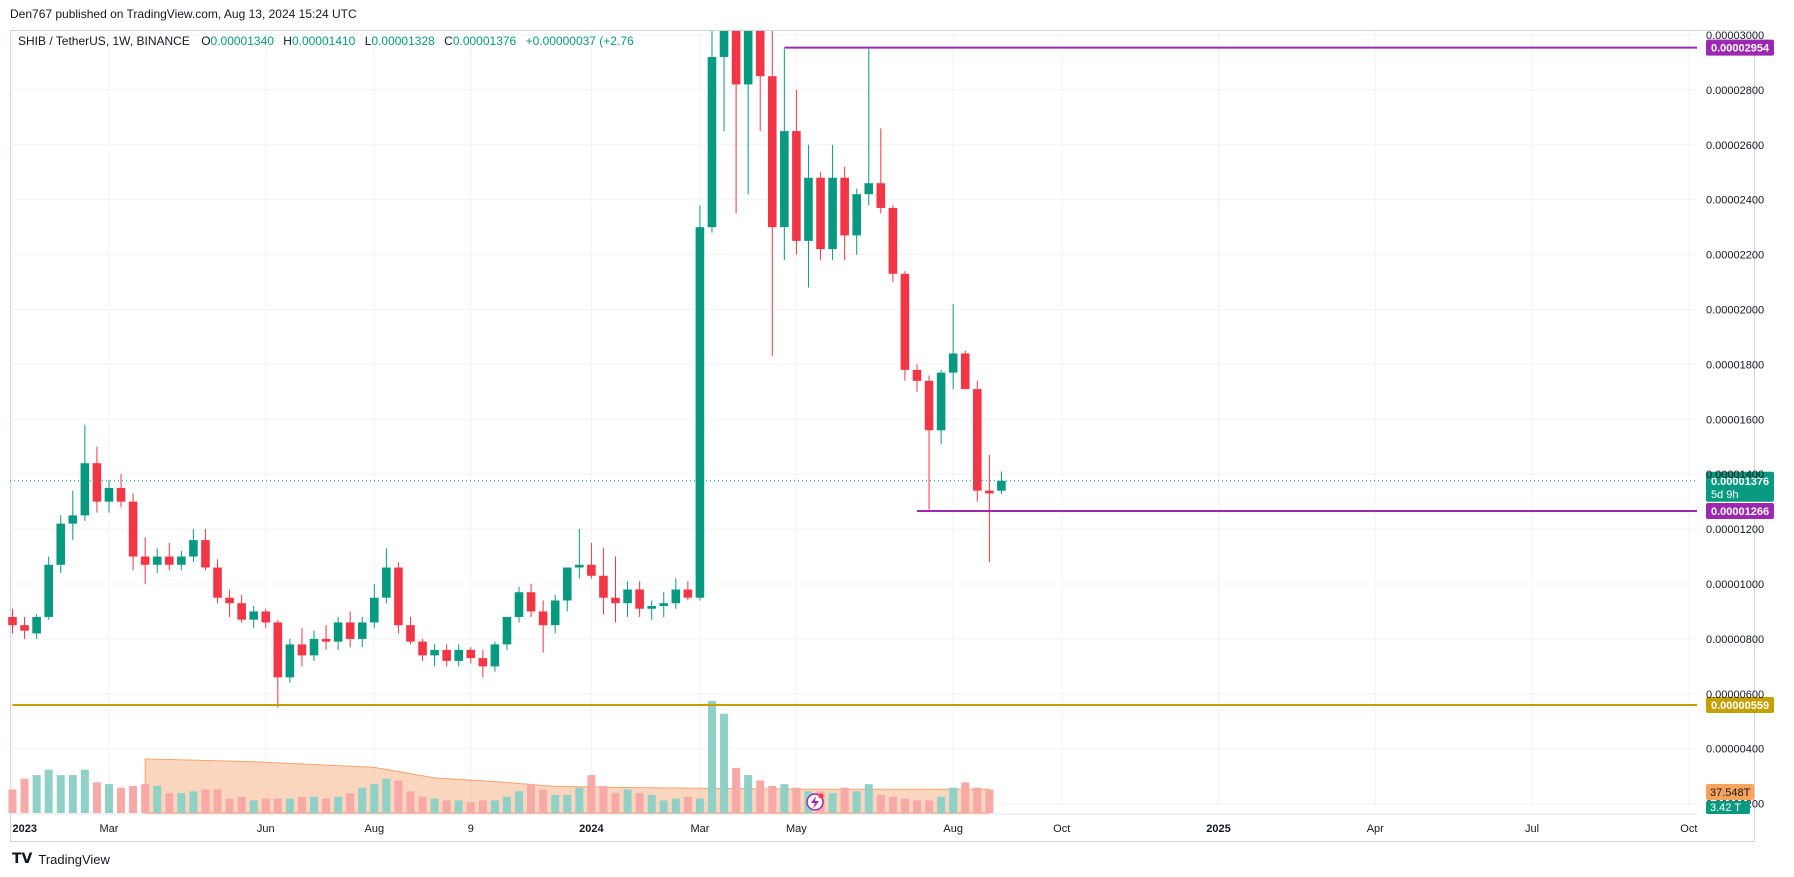 The width and height of the screenshot is (1794, 877). What do you see at coordinates (484, 41) in the screenshot?
I see `close-value: 0.00001376` at bounding box center [484, 41].